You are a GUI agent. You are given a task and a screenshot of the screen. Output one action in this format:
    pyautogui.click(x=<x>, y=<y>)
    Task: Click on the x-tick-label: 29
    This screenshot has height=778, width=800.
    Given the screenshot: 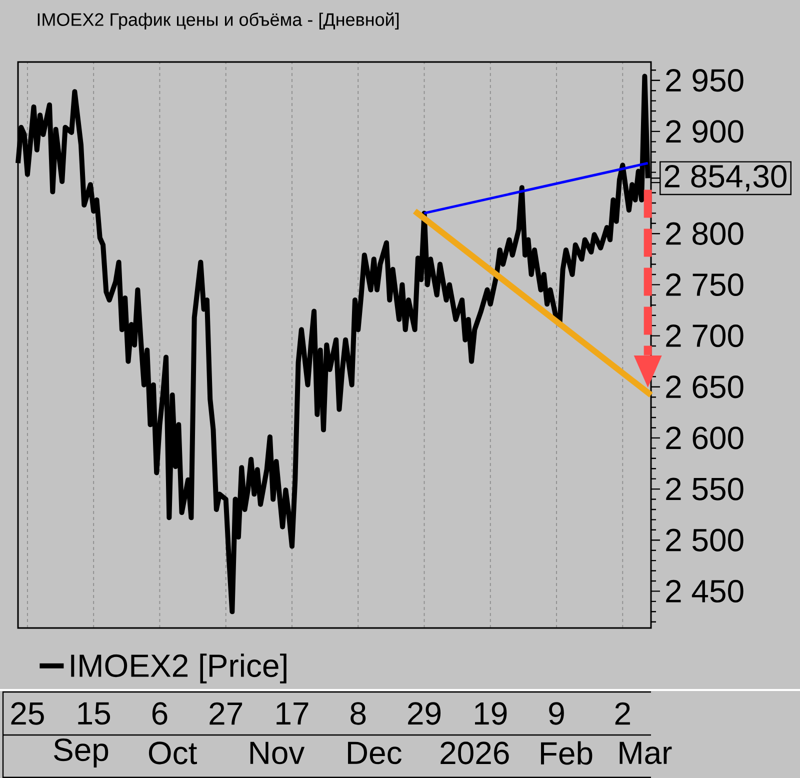 What is the action you would take?
    pyautogui.click(x=424, y=713)
    